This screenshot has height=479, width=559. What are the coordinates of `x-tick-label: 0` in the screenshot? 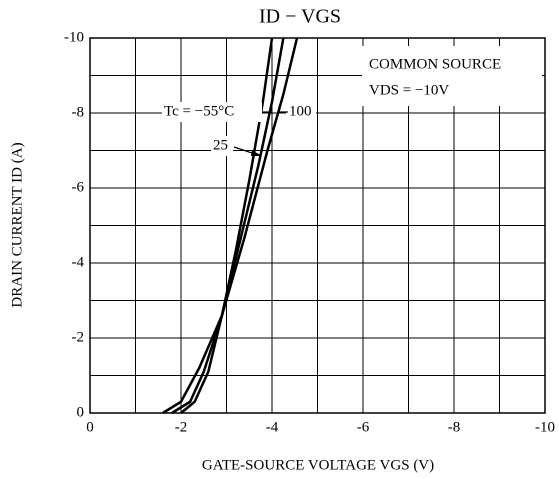 It's located at (90, 427).